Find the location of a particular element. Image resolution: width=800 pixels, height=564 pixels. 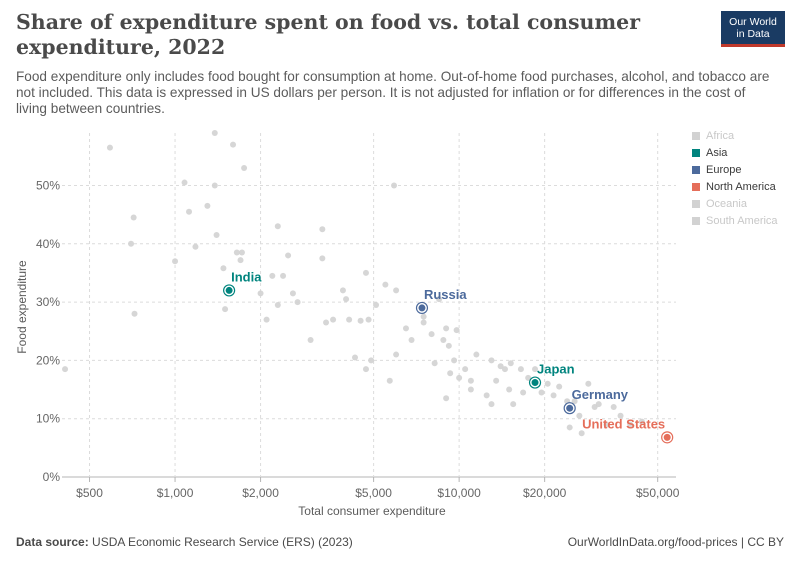

data-source-label: Data source: is located at coordinates (52, 542).